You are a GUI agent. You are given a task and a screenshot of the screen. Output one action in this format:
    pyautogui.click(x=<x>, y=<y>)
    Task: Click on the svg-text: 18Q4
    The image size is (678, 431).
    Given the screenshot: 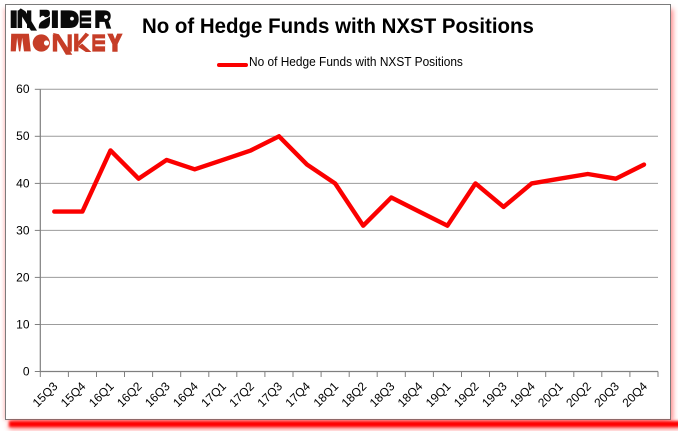 What is the action you would take?
    pyautogui.click(x=410, y=394)
    